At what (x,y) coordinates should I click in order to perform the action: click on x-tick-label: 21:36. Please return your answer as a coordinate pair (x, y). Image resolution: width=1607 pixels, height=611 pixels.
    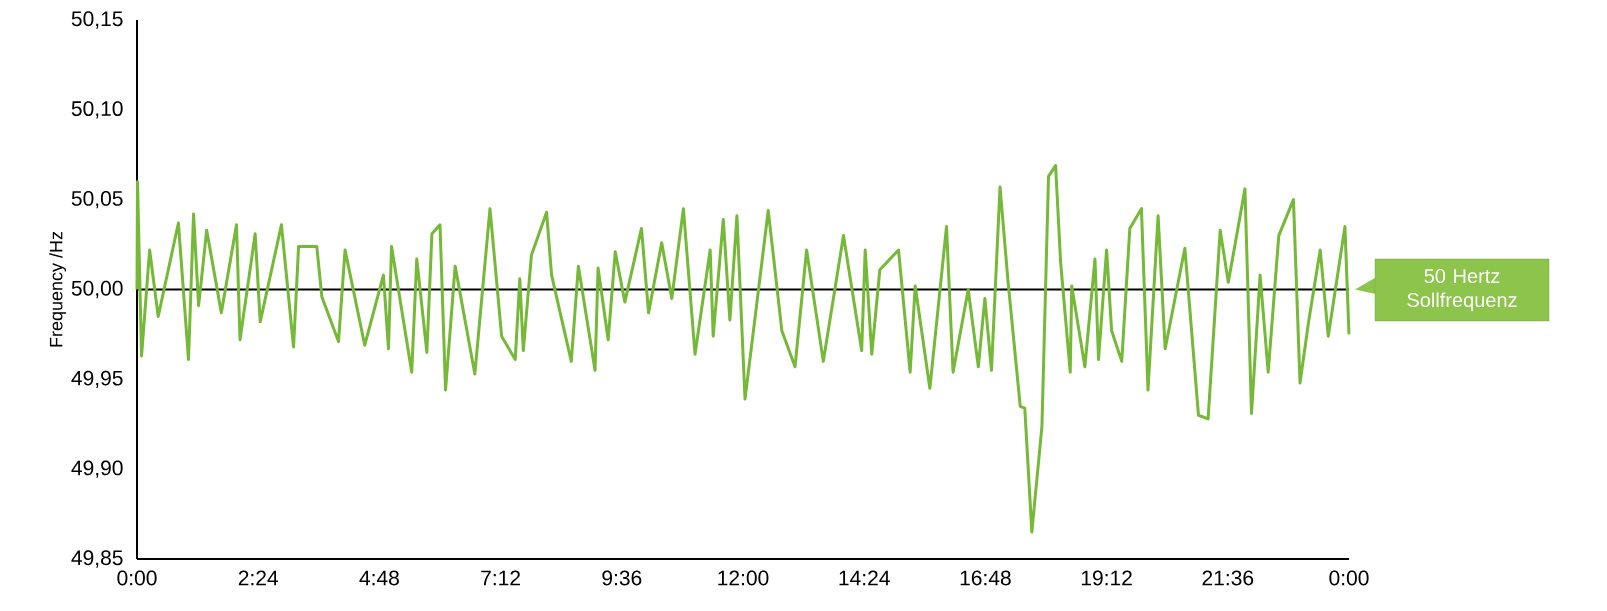
    Looking at the image, I should click on (1228, 578).